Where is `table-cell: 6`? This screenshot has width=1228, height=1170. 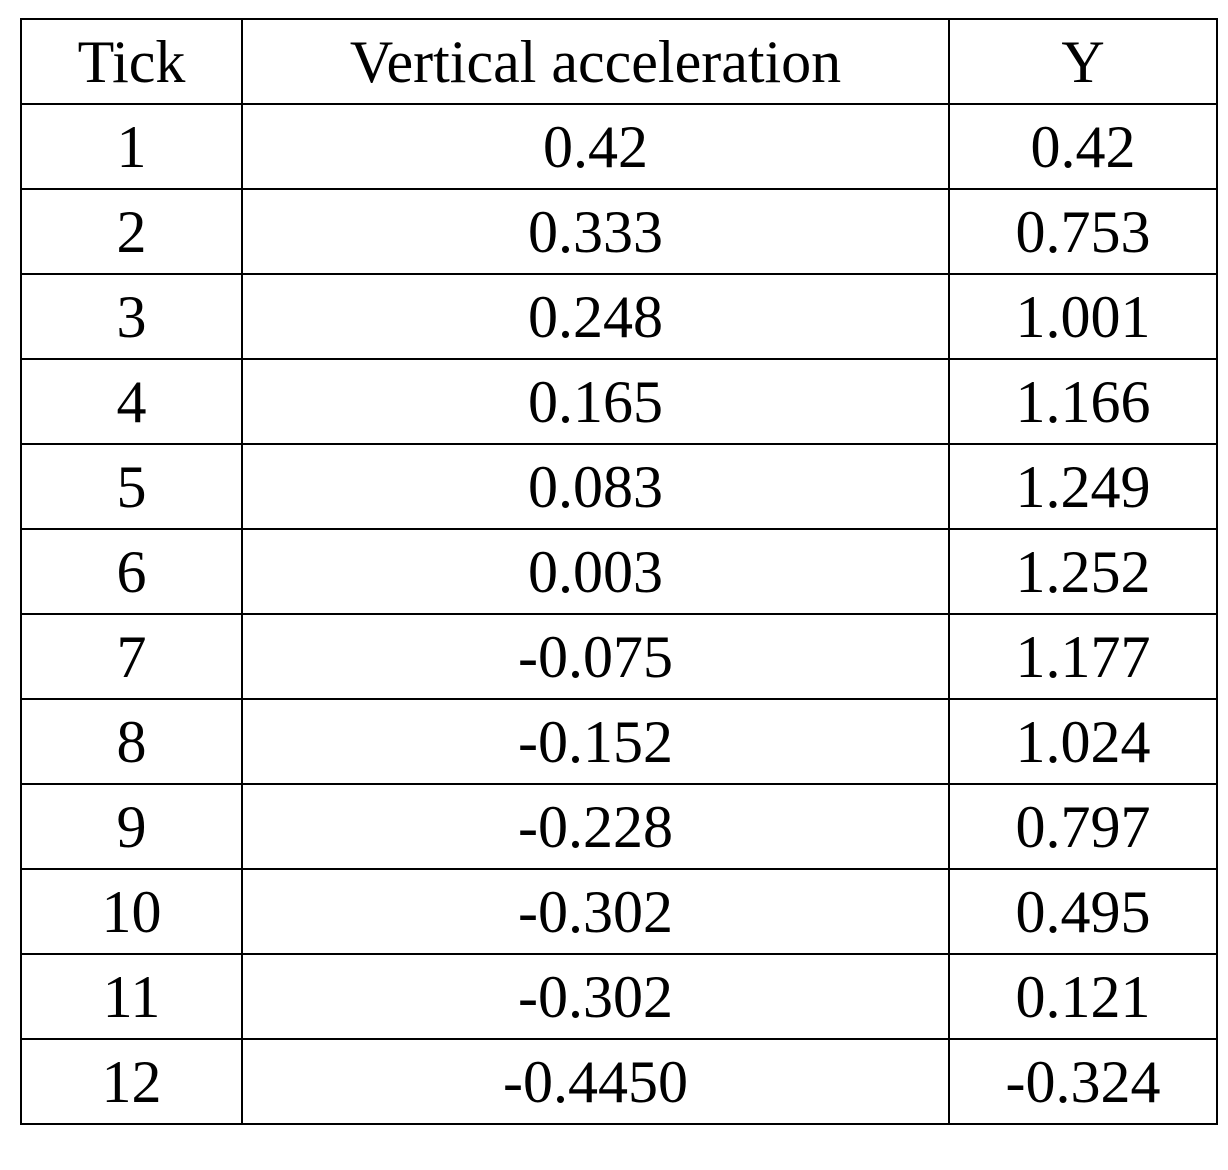
table-cell: 6 is located at coordinates (131, 571).